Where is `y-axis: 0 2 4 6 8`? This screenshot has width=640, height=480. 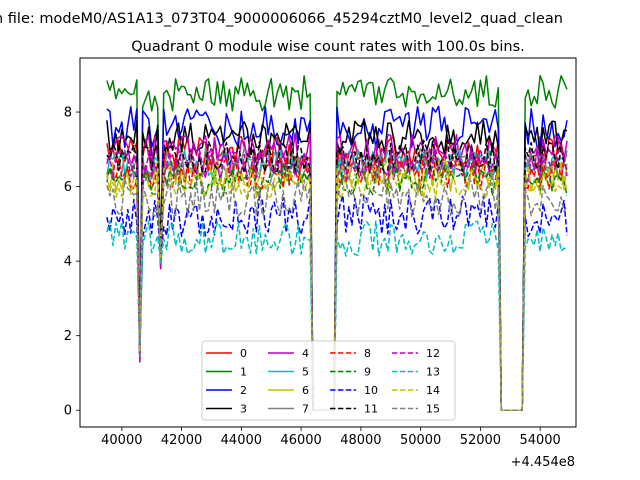 y-axis: 0 2 4 6 8 is located at coordinates (72, 262).